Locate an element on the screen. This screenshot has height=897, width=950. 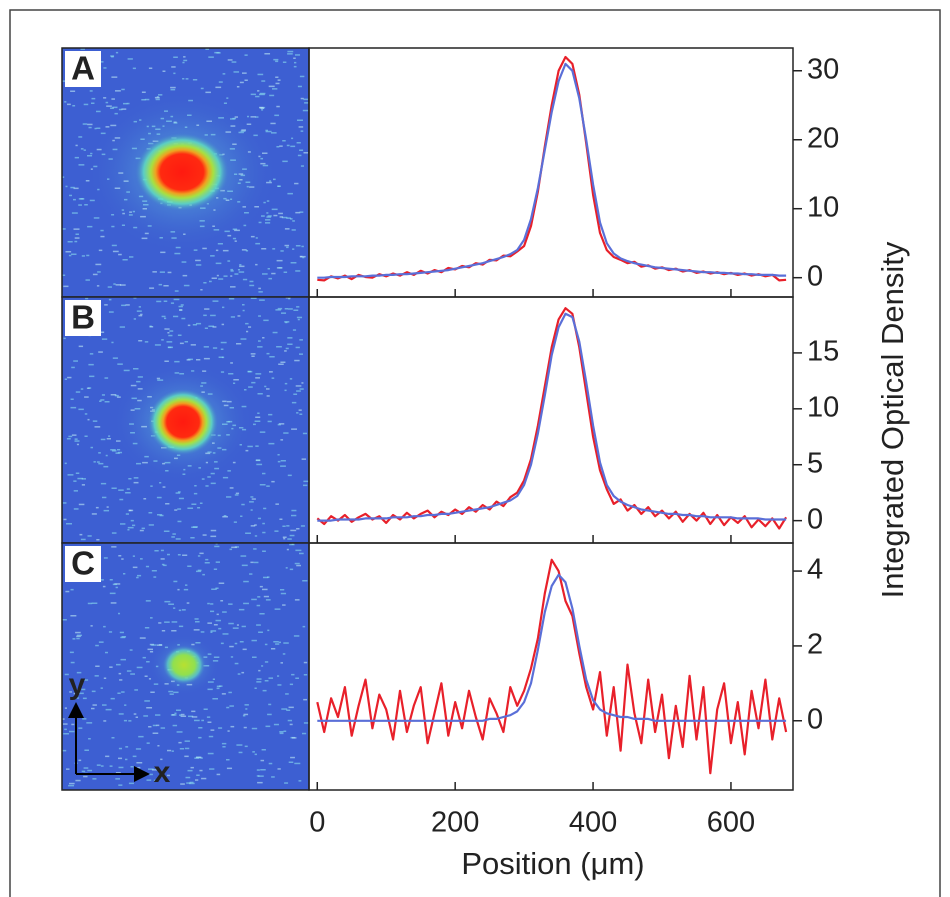
y-tick-label: 10 is located at coordinates (823, 407).